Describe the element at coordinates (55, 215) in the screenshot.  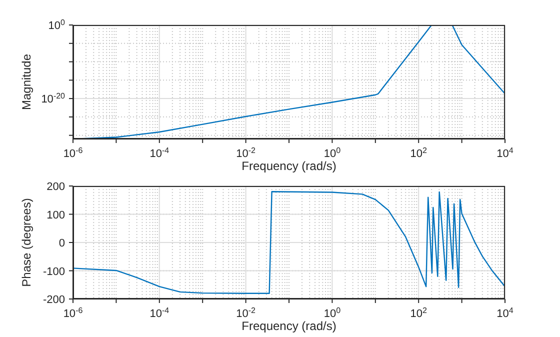
I see `y-tick-label: 100` at that location.